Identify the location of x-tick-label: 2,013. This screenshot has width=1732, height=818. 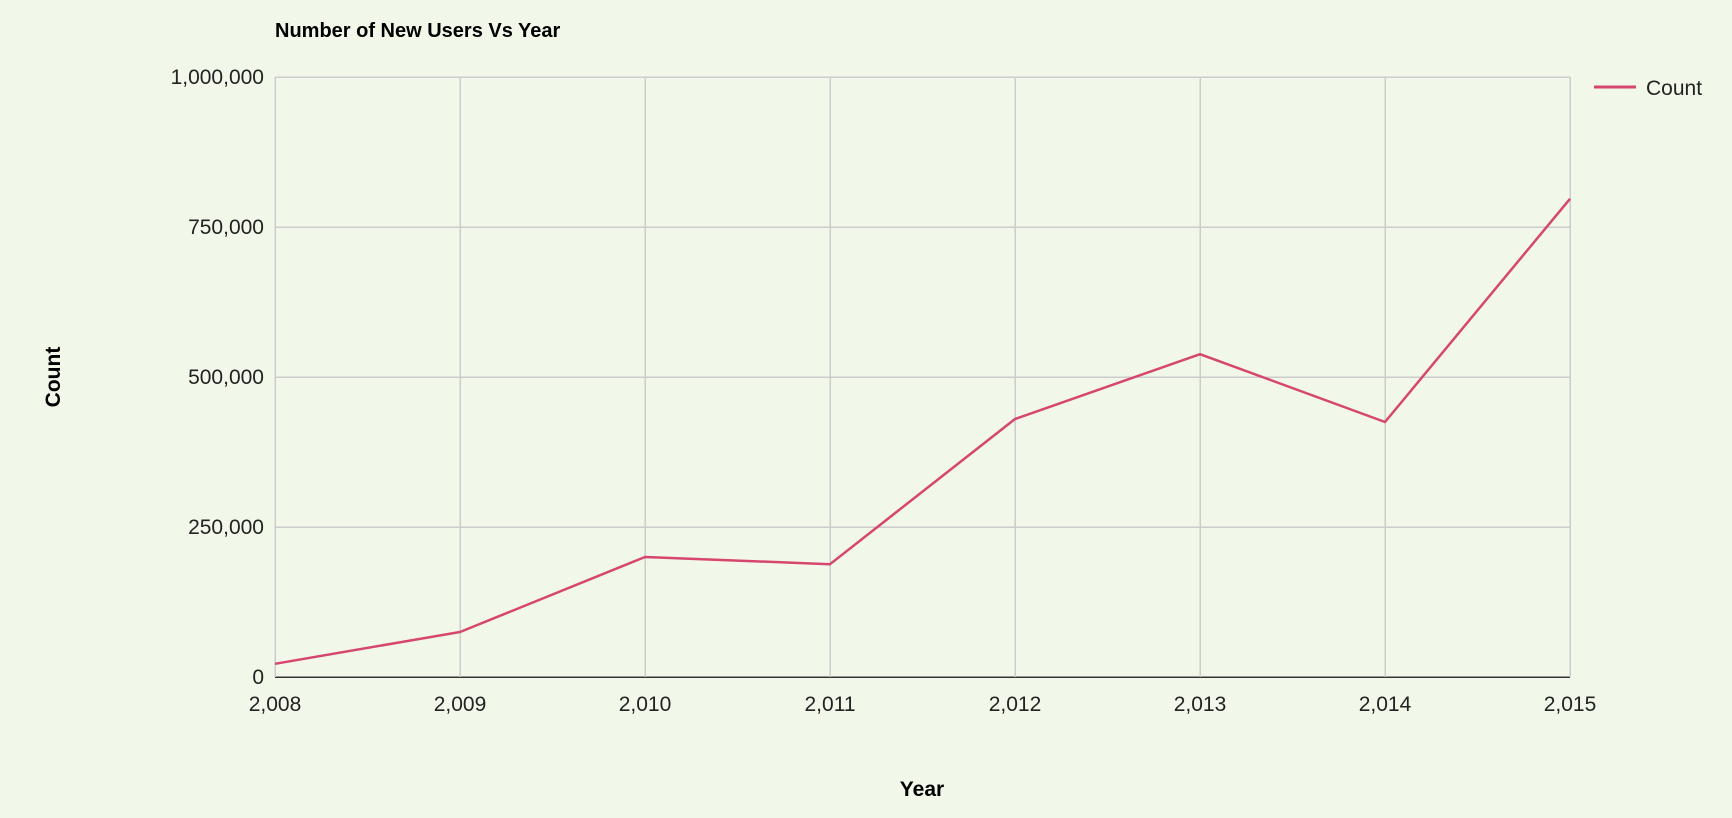
(1200, 704).